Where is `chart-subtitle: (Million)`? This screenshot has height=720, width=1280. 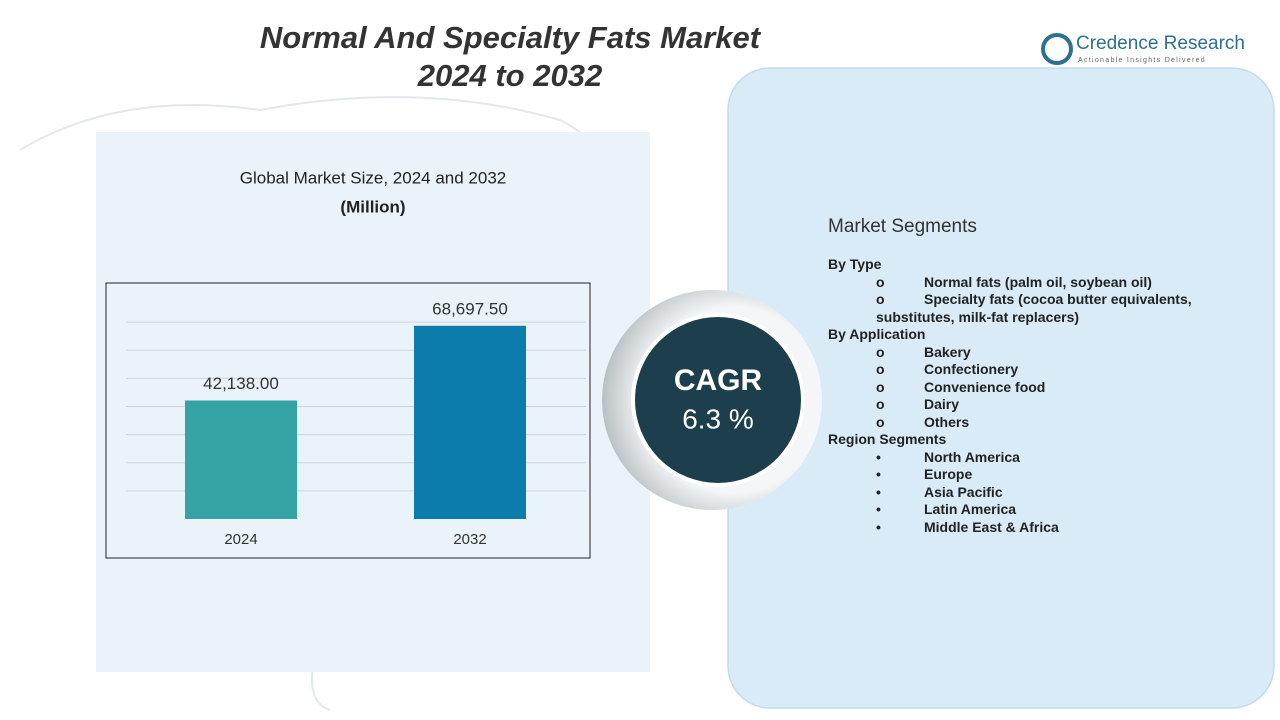 chart-subtitle: (Million) is located at coordinates (372, 206).